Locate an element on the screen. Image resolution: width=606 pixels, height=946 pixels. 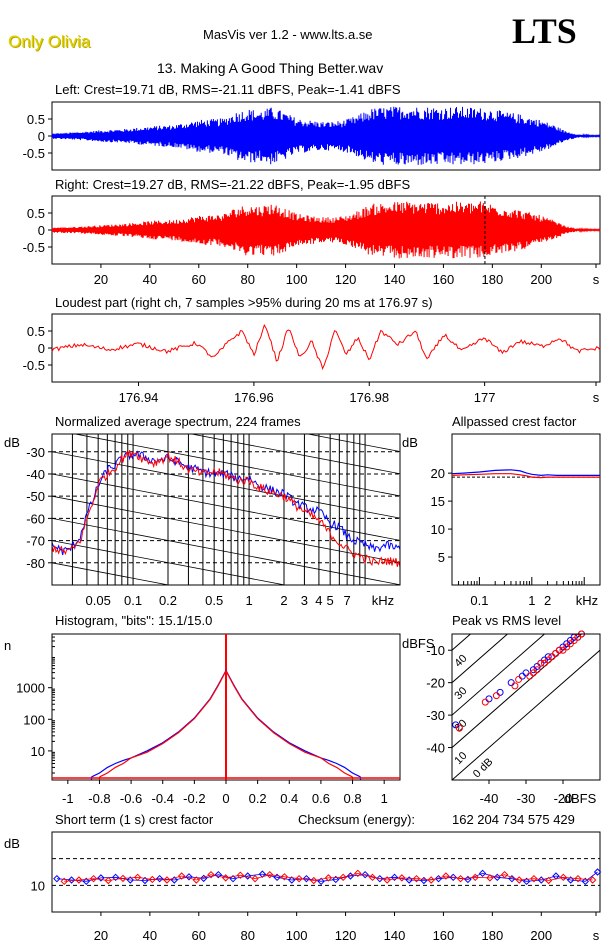
peak-rms-xtick-label: -30 is located at coordinates (526, 798).